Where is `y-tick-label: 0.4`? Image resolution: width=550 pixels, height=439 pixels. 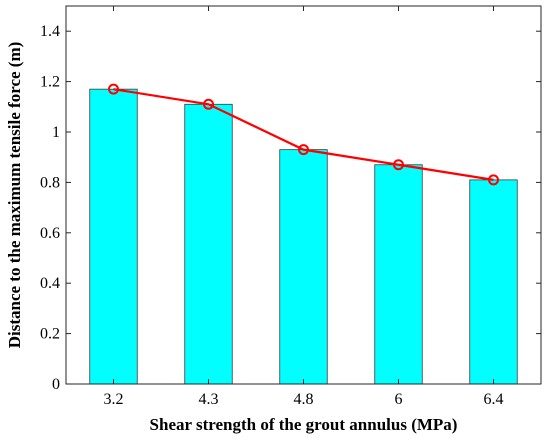
y-tick-label: 0.4 is located at coordinates (50, 283).